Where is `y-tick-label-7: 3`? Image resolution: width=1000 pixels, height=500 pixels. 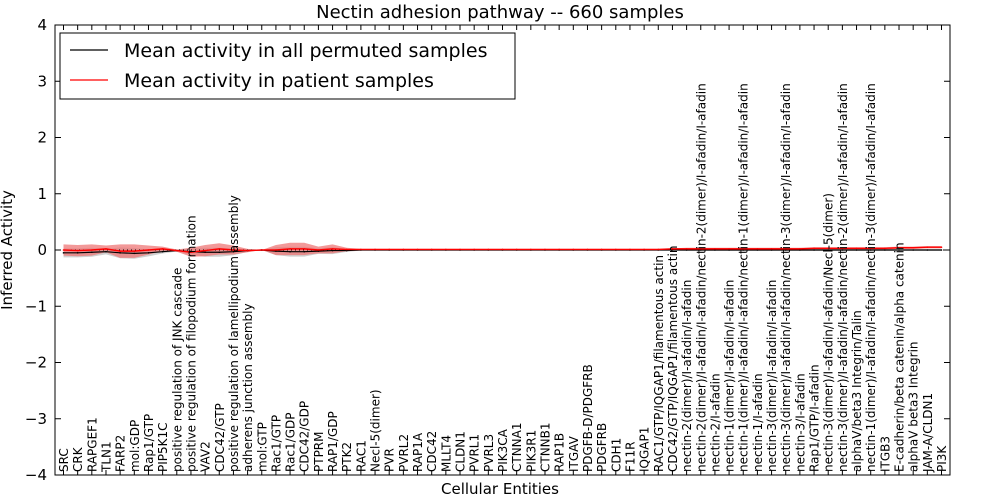 y-tick-label-7: 3 is located at coordinates (42, 81).